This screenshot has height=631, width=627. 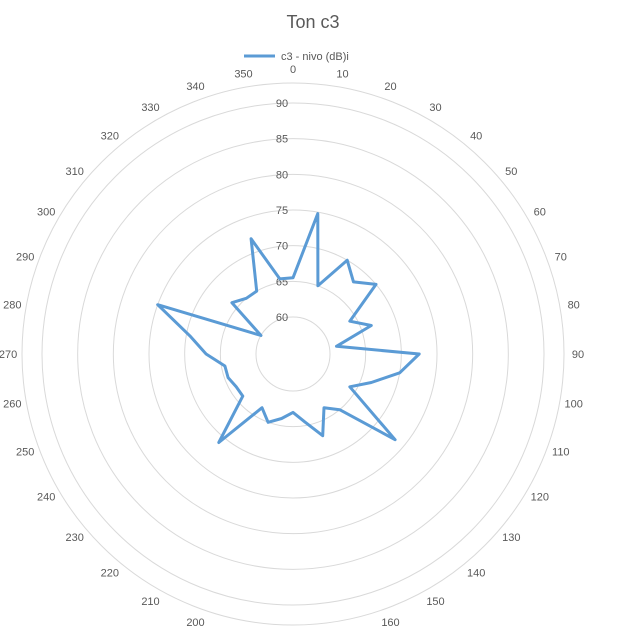 I want to click on ring-label-90: 90, so click(x=282, y=104).